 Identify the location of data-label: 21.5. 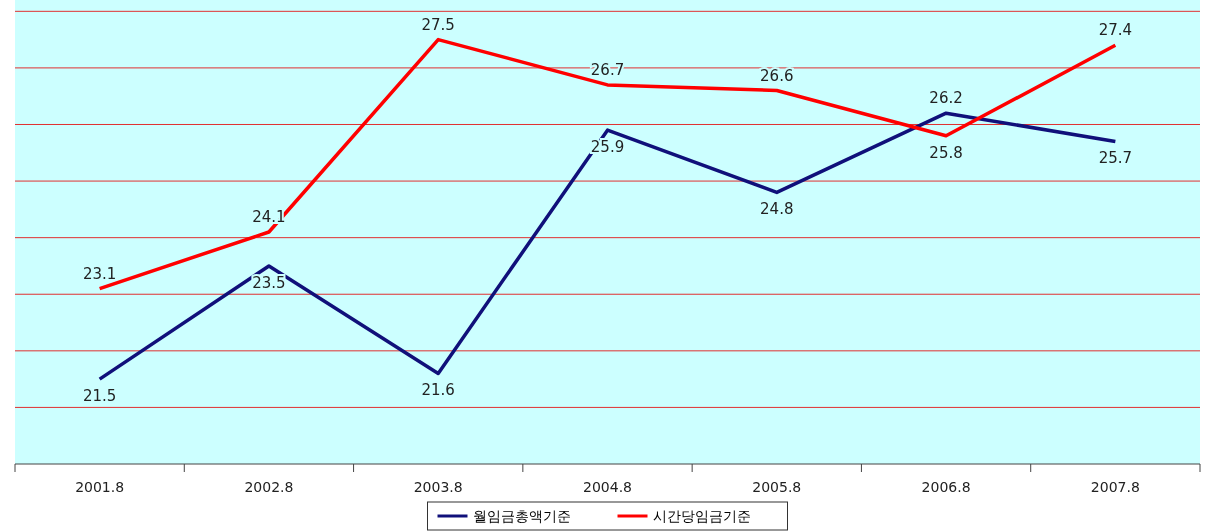
(99, 396).